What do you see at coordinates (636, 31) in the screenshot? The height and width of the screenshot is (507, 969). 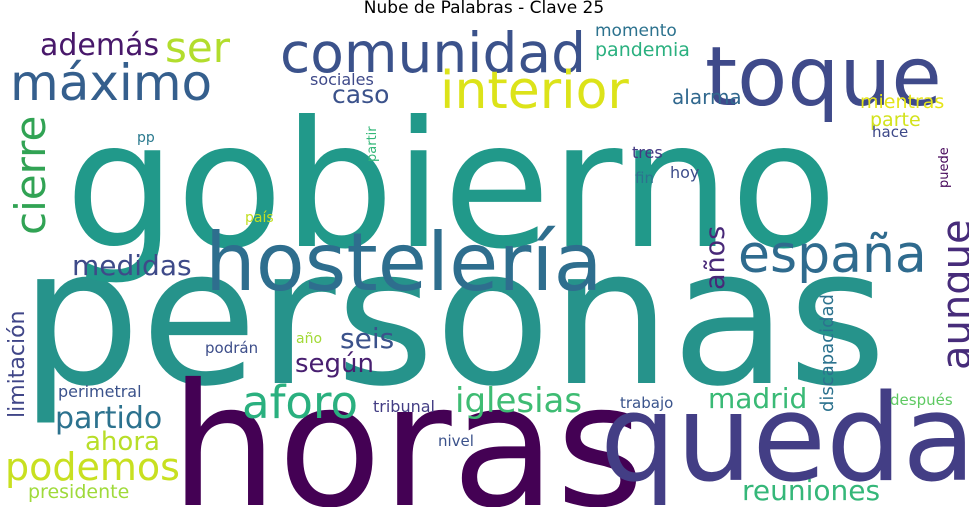 I see `word-momento: momento` at bounding box center [636, 31].